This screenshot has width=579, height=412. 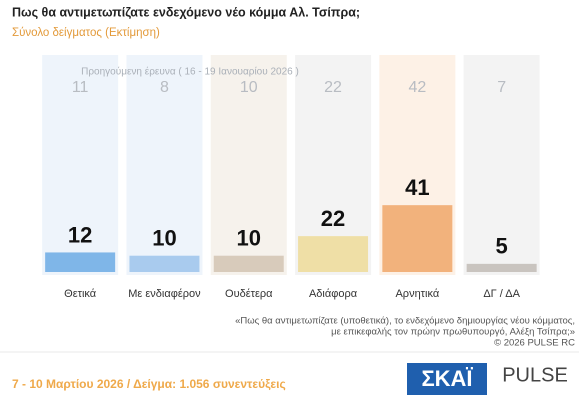 What do you see at coordinates (333, 218) in the screenshot?
I see `value-label: 22` at bounding box center [333, 218].